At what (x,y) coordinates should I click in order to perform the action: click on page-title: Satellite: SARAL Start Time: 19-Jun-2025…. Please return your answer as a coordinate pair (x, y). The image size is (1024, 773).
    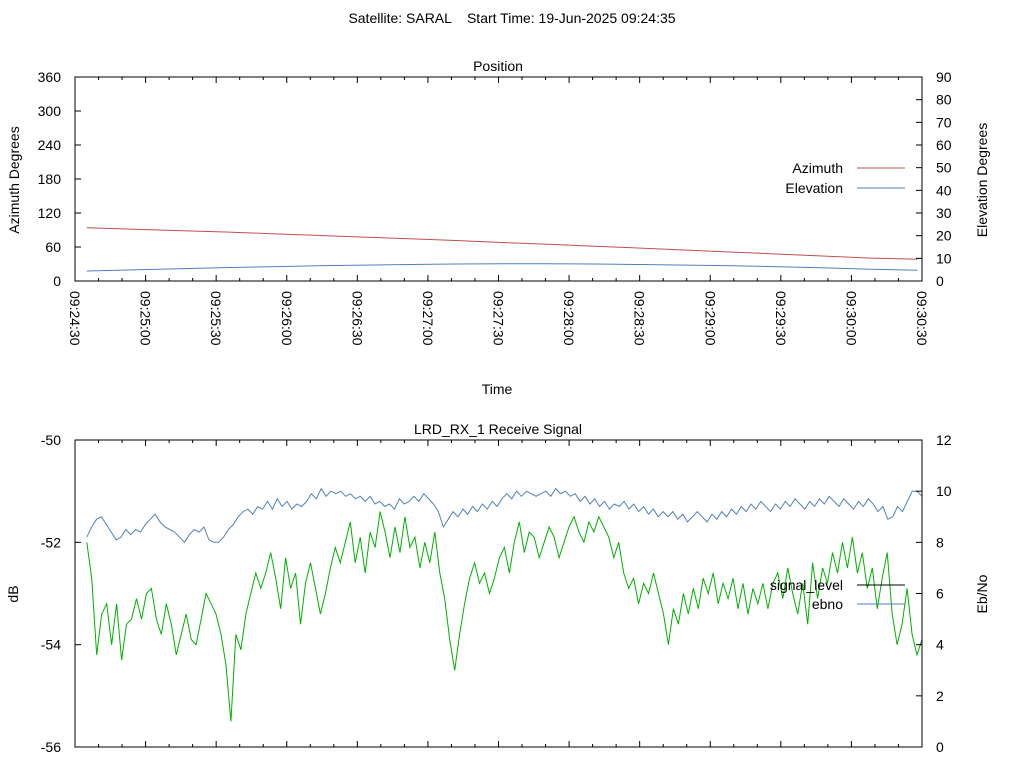
    Looking at the image, I should click on (511, 18).